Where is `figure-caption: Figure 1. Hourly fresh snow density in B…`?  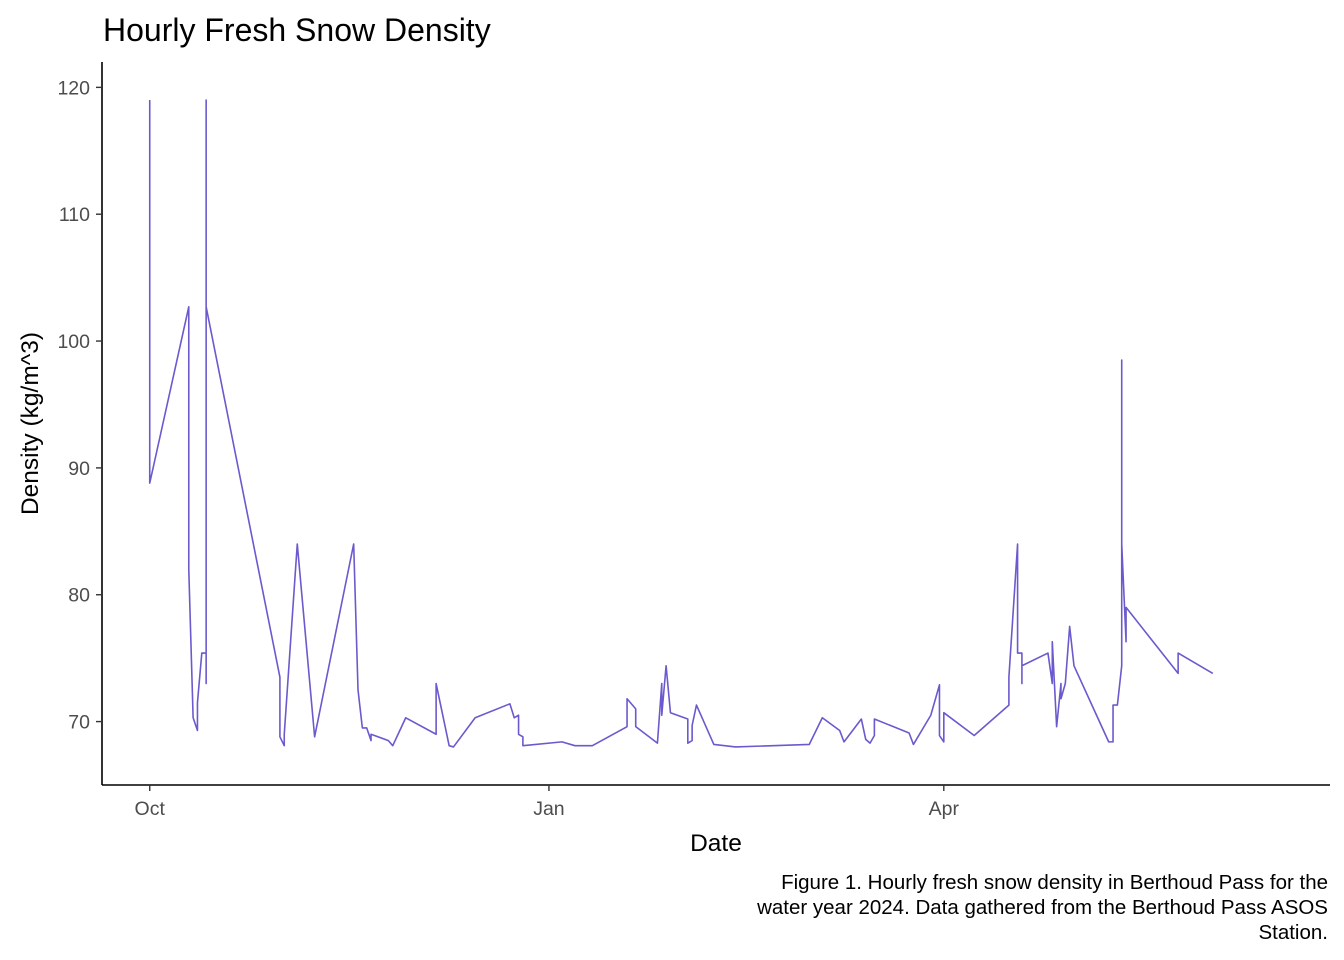
figure-caption: Figure 1. Hourly fresh snow density in B… is located at coordinates (998, 907).